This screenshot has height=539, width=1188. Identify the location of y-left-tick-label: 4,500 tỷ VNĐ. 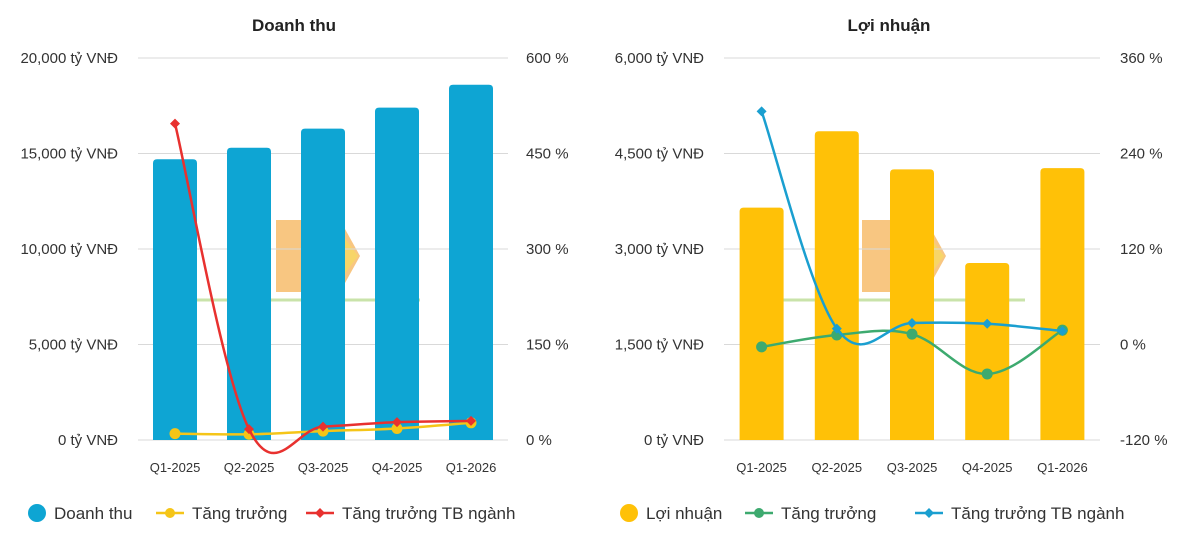
(659, 154).